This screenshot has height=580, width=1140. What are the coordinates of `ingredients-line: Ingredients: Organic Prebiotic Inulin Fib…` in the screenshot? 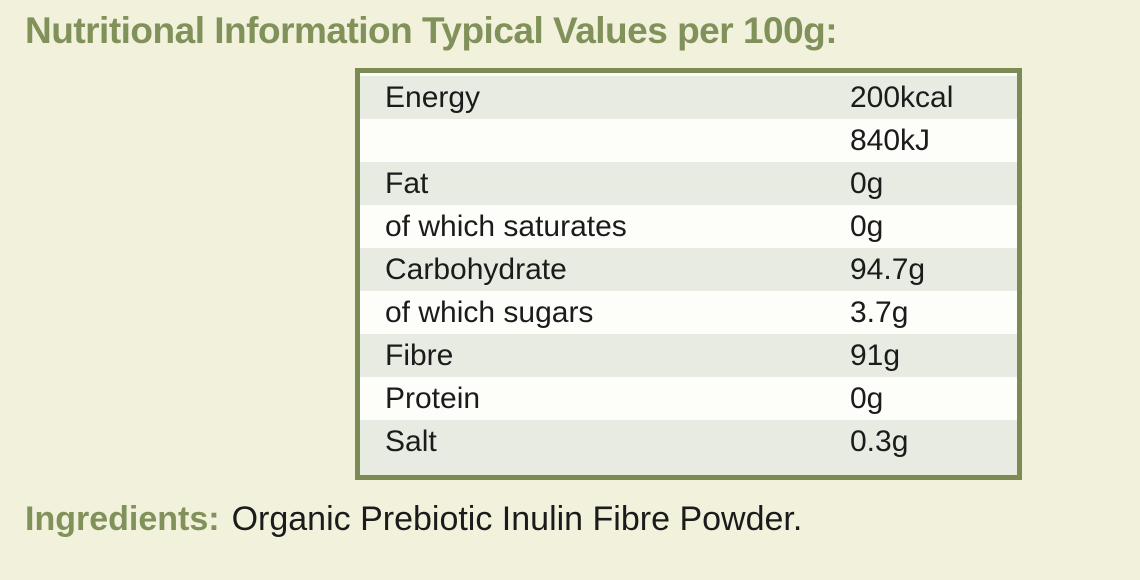 It's located at (413, 519).